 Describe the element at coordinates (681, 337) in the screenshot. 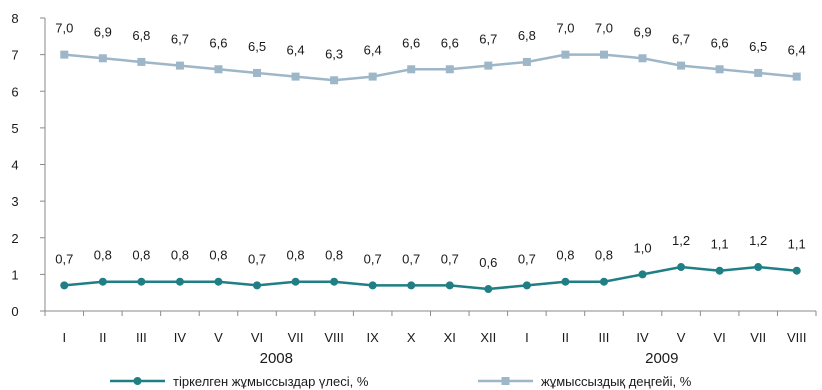

I see `x-tick-label: V` at that location.